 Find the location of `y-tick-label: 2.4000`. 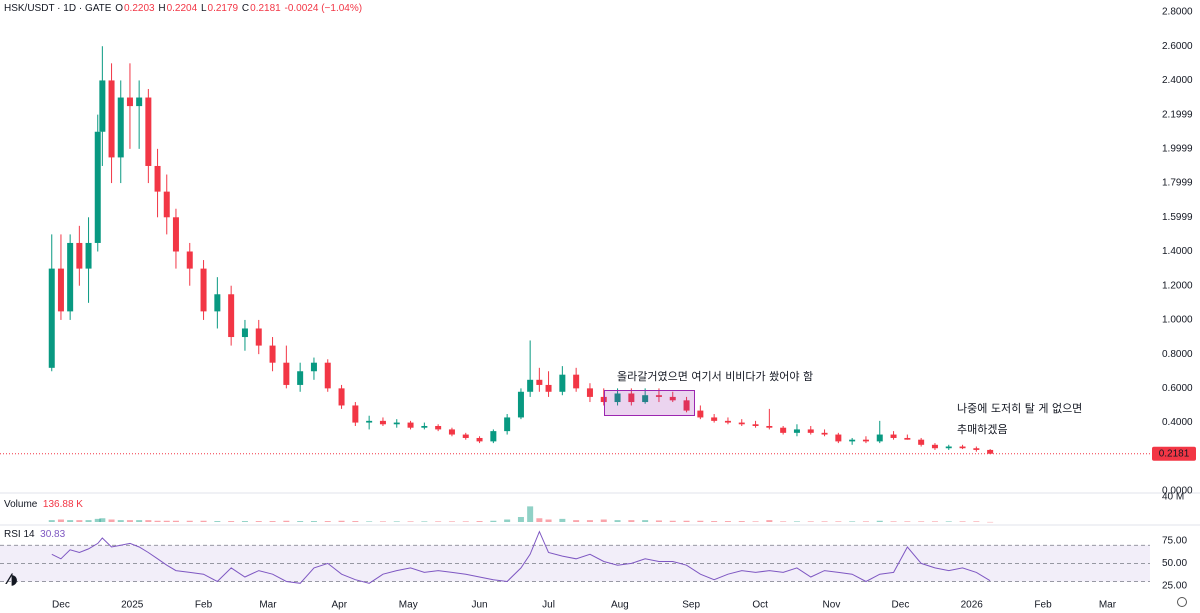

y-tick-label: 2.4000 is located at coordinates (1177, 80).